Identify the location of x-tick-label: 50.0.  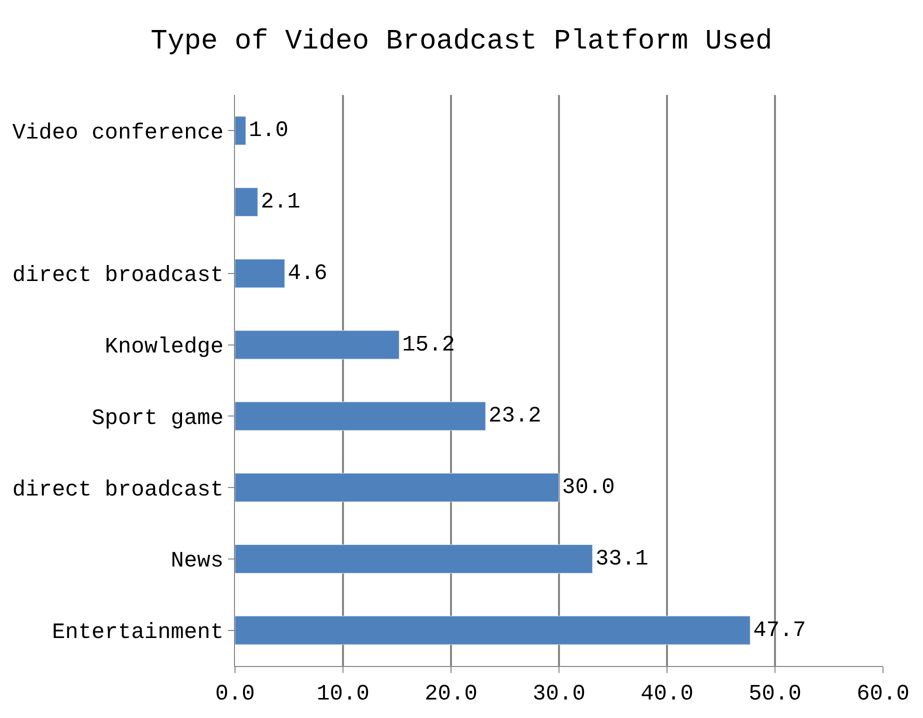
(775, 693).